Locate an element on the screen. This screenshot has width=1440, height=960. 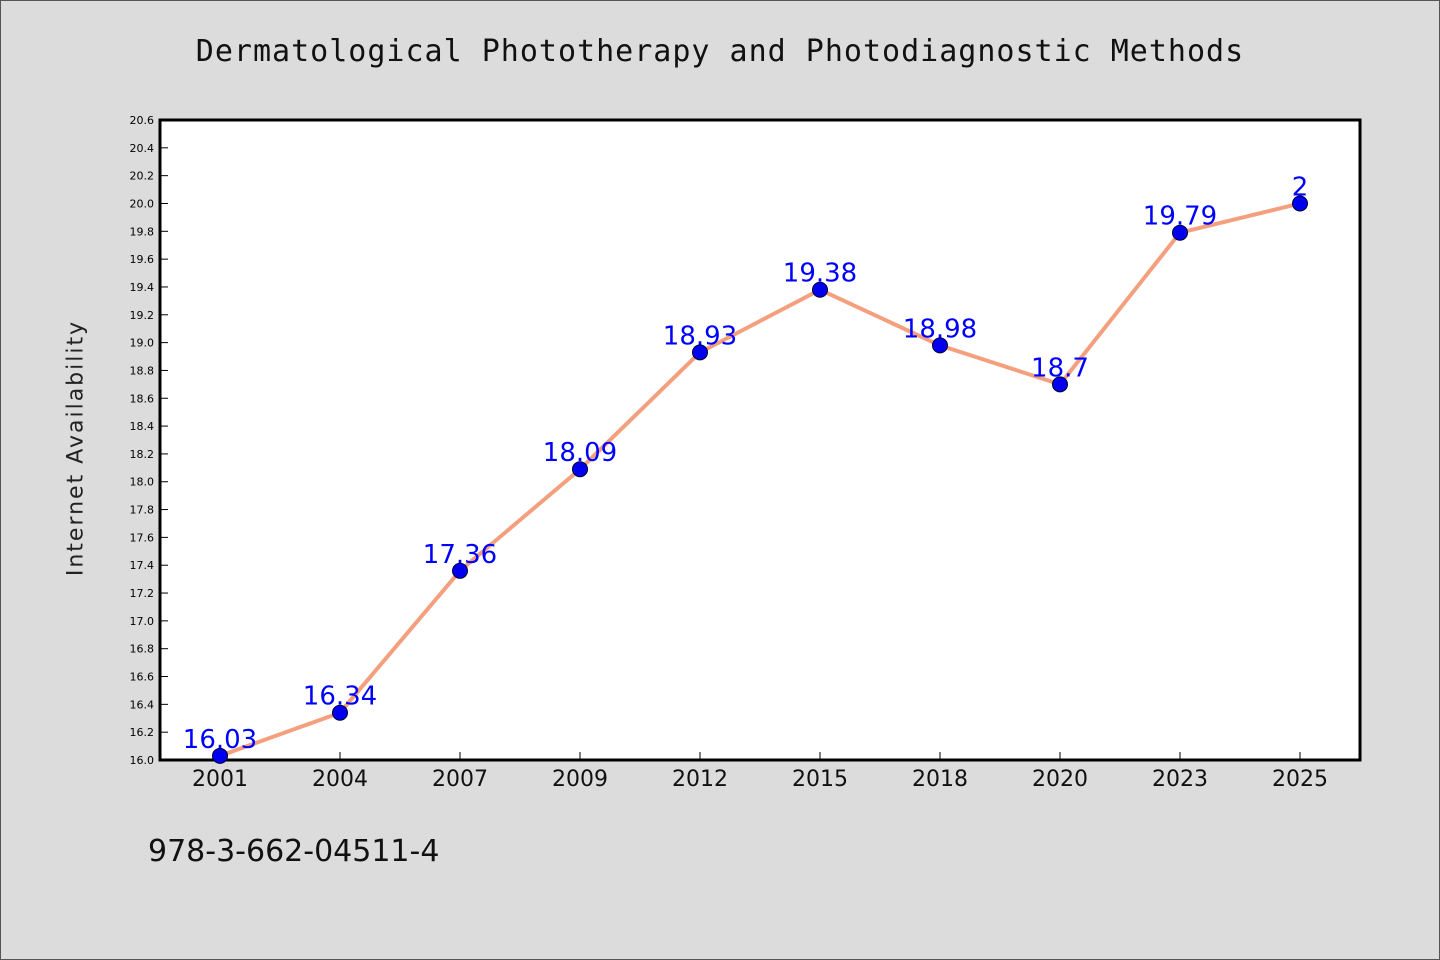
y-tick-label: 19.2 is located at coordinates (142, 315).